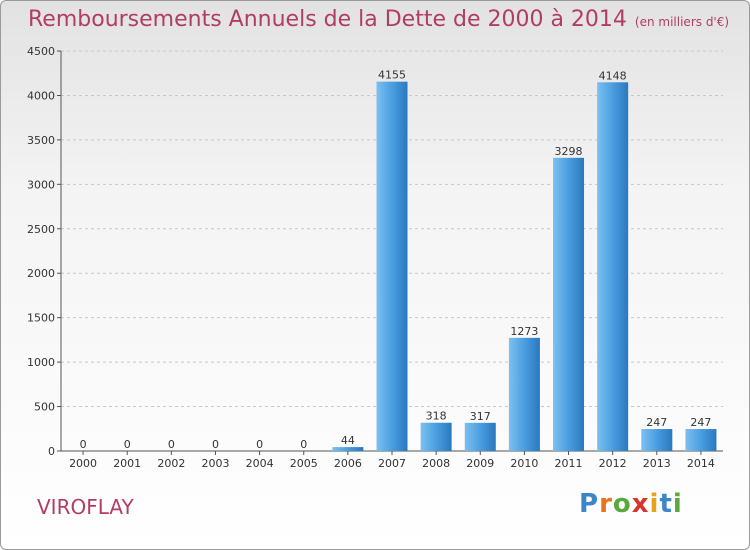 This screenshot has height=550, width=750. I want to click on x-tick-label: 2006, so click(348, 463).